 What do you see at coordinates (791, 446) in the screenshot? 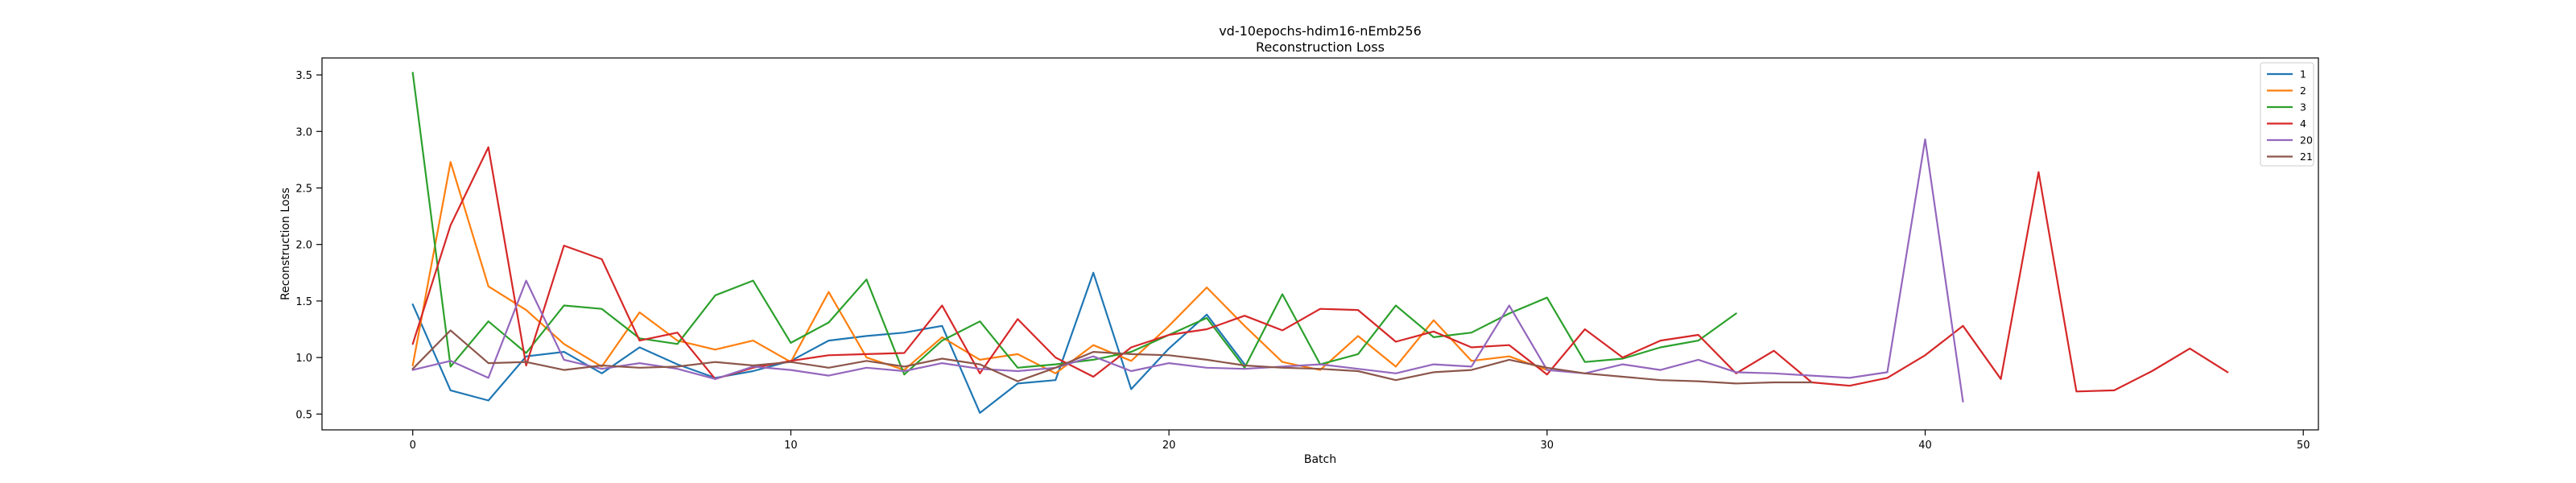
I see `x-tick-label: 10` at bounding box center [791, 446].